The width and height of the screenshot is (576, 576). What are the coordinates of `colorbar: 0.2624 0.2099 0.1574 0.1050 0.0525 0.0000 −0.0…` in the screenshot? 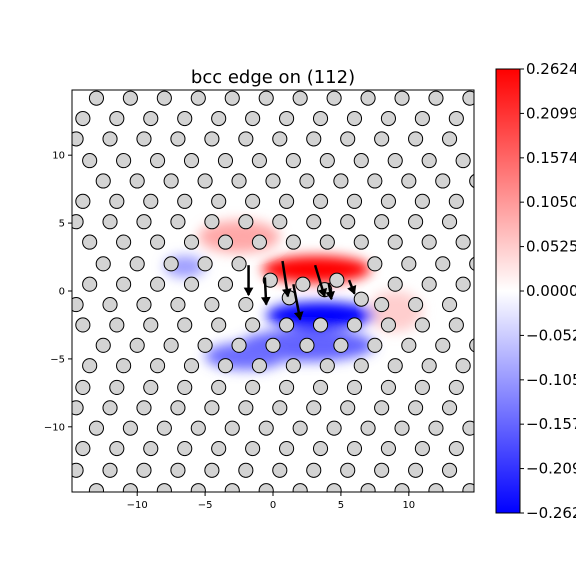 It's located at (535, 291).